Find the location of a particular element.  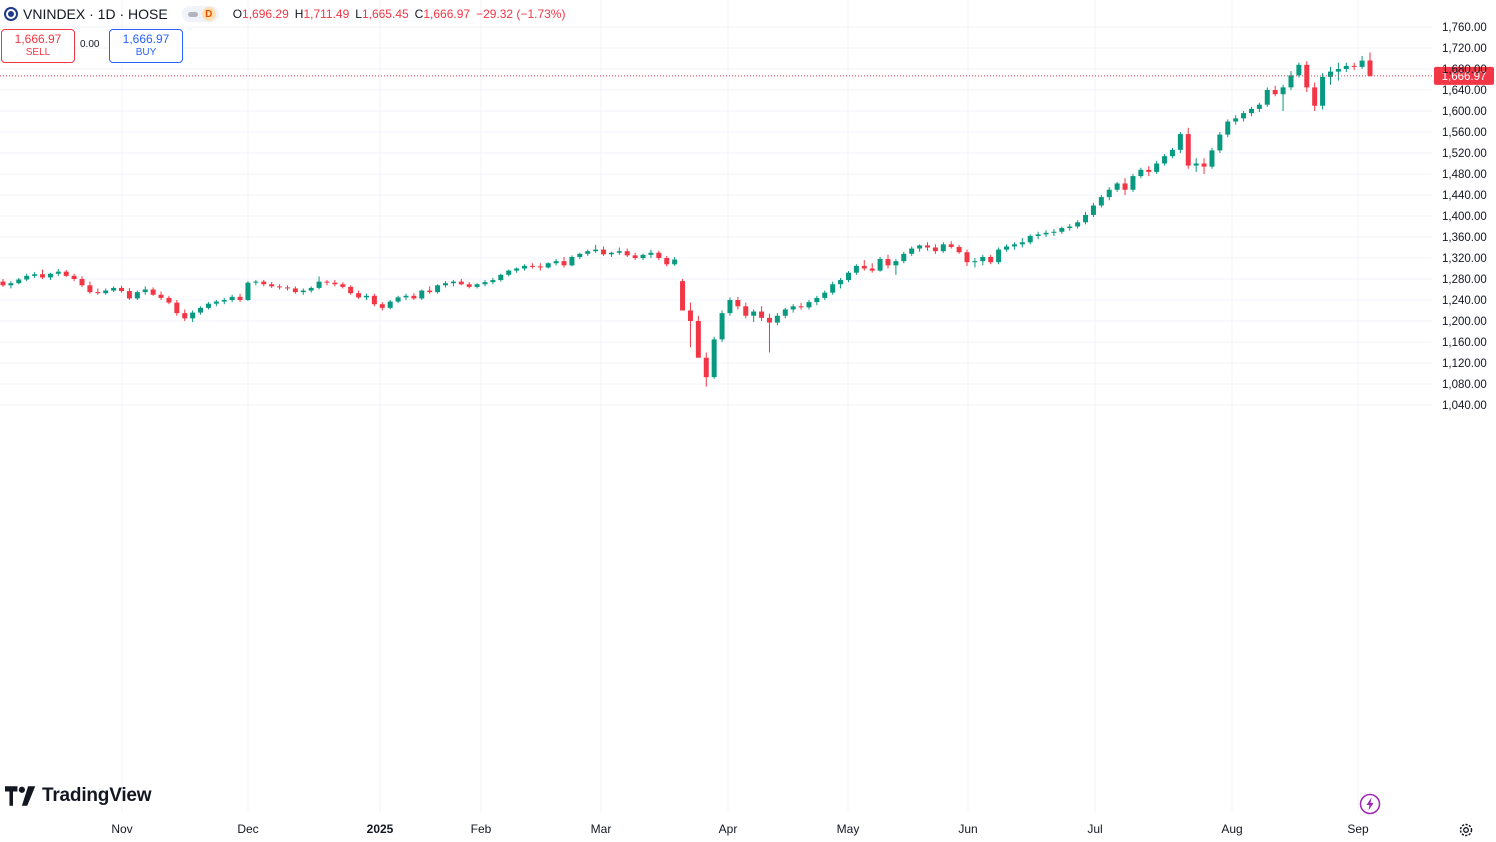

sell-button: 1,666.97 SELL is located at coordinates (38, 46).